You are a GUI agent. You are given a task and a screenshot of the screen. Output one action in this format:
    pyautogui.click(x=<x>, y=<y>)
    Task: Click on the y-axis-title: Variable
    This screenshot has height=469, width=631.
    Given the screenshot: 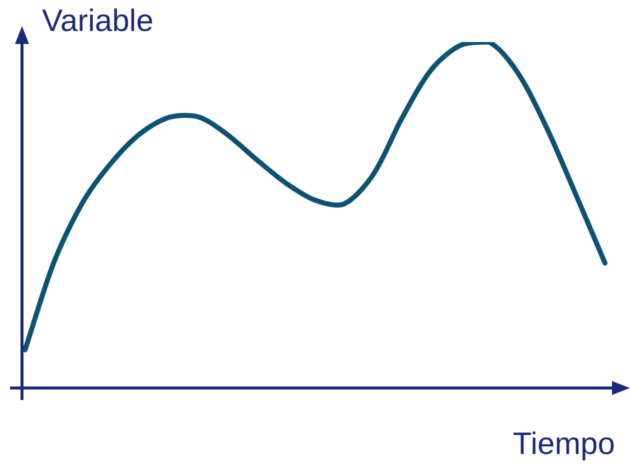 What is the action you would take?
    pyautogui.click(x=98, y=21)
    